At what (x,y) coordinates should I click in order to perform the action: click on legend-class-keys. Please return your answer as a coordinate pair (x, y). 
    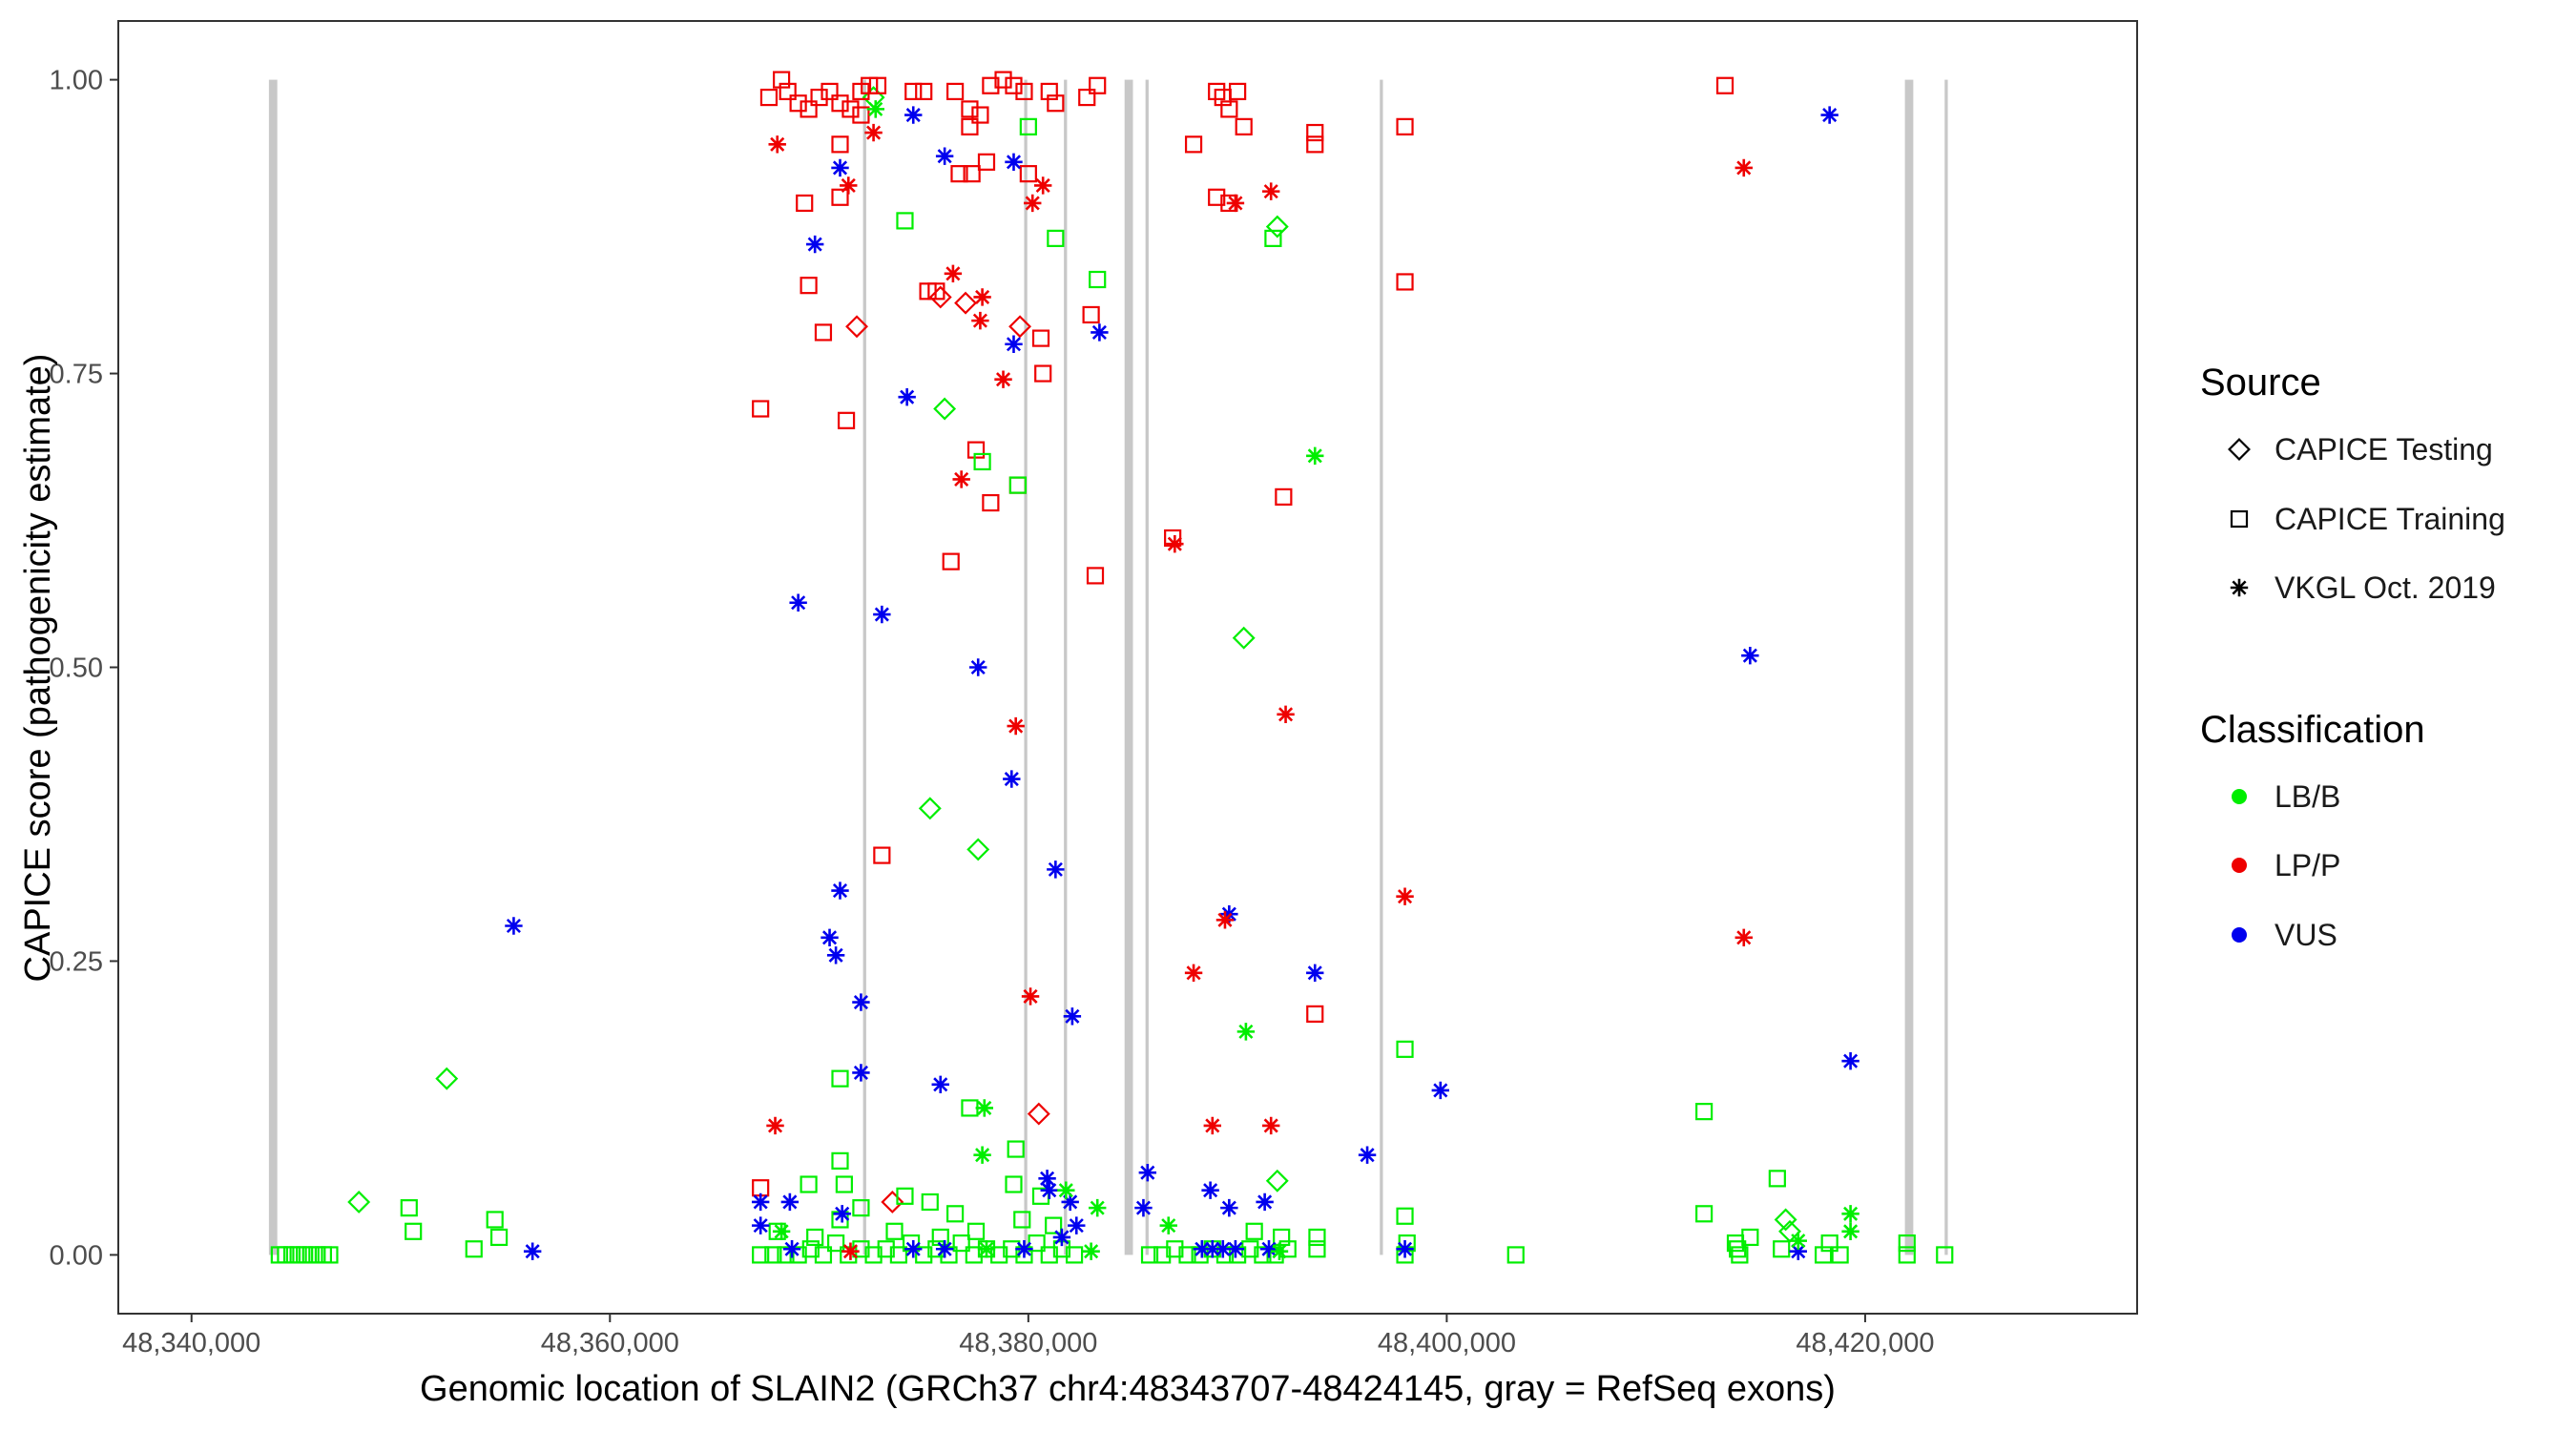
    Looking at the image, I should click on (2239, 866).